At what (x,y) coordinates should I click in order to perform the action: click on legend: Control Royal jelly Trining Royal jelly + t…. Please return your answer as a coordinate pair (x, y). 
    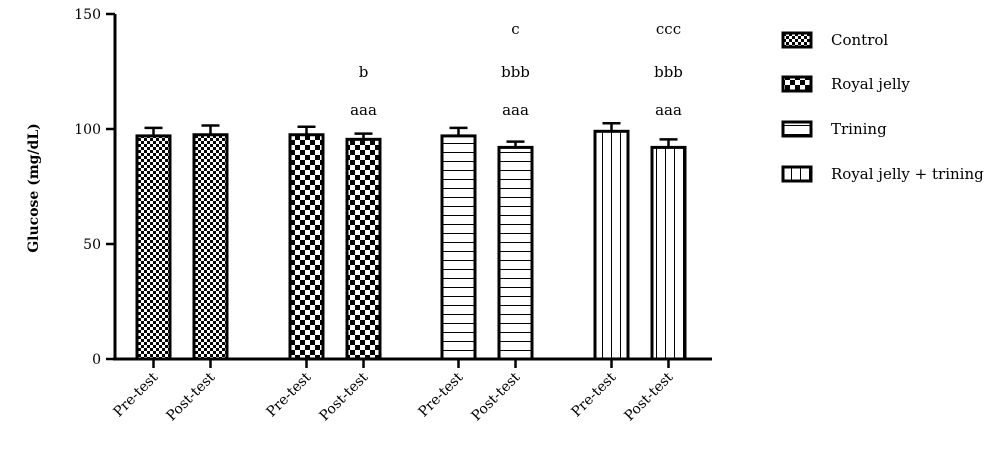
    Looking at the image, I should click on (882, 107).